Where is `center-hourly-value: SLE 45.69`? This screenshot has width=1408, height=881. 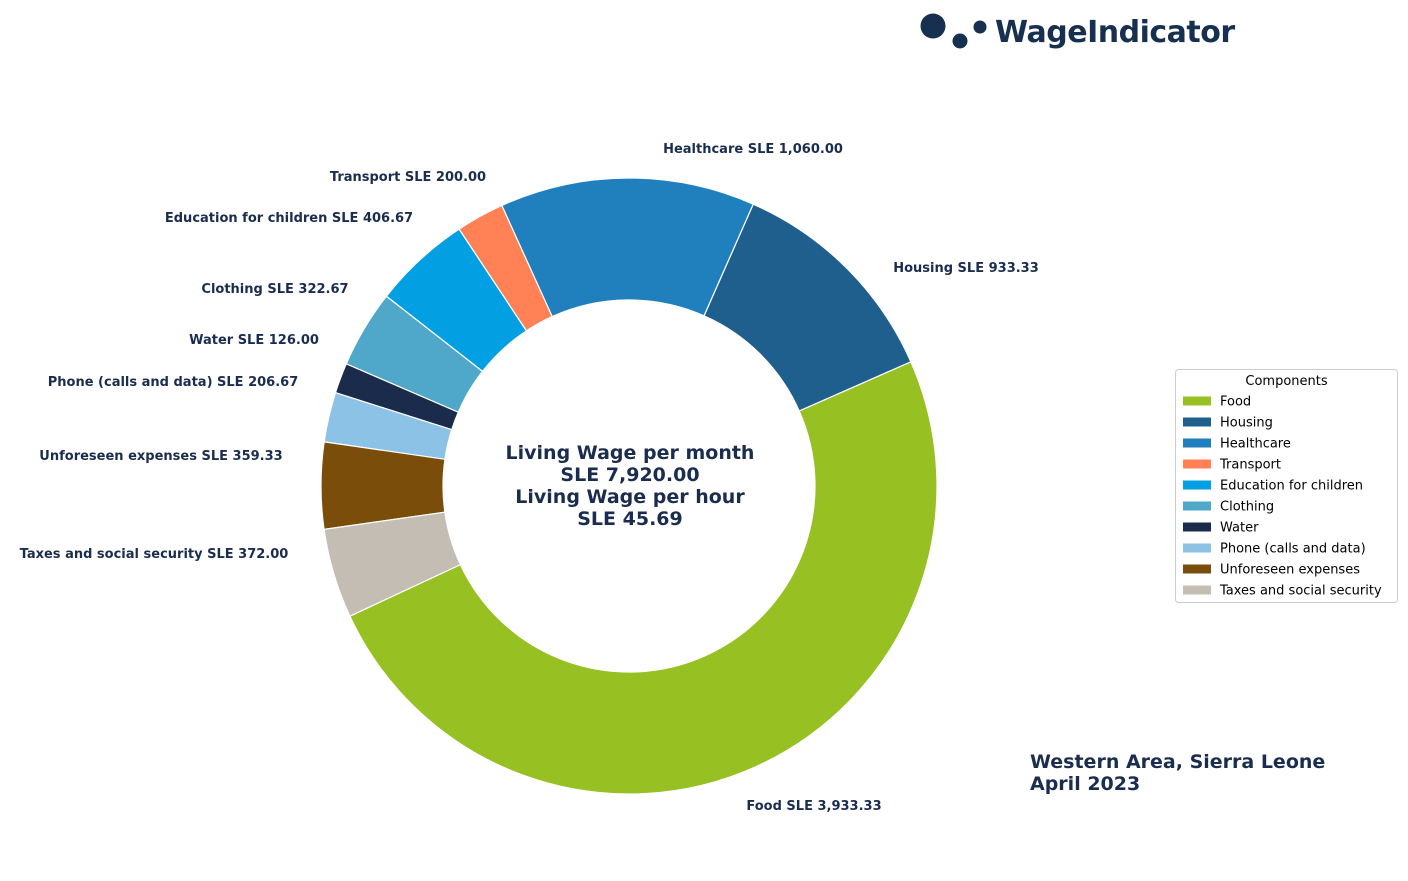
center-hourly-value: SLE 45.69 is located at coordinates (629, 519).